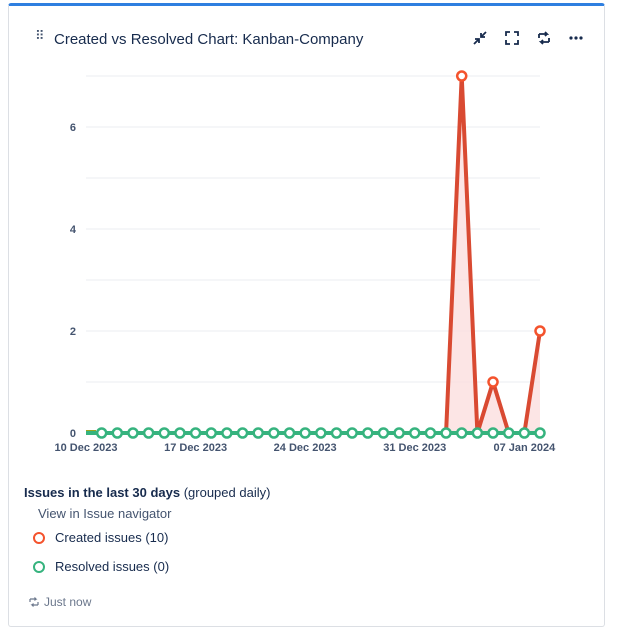  I want to click on x-tick-label: 31 Dec 2023, so click(414, 448).